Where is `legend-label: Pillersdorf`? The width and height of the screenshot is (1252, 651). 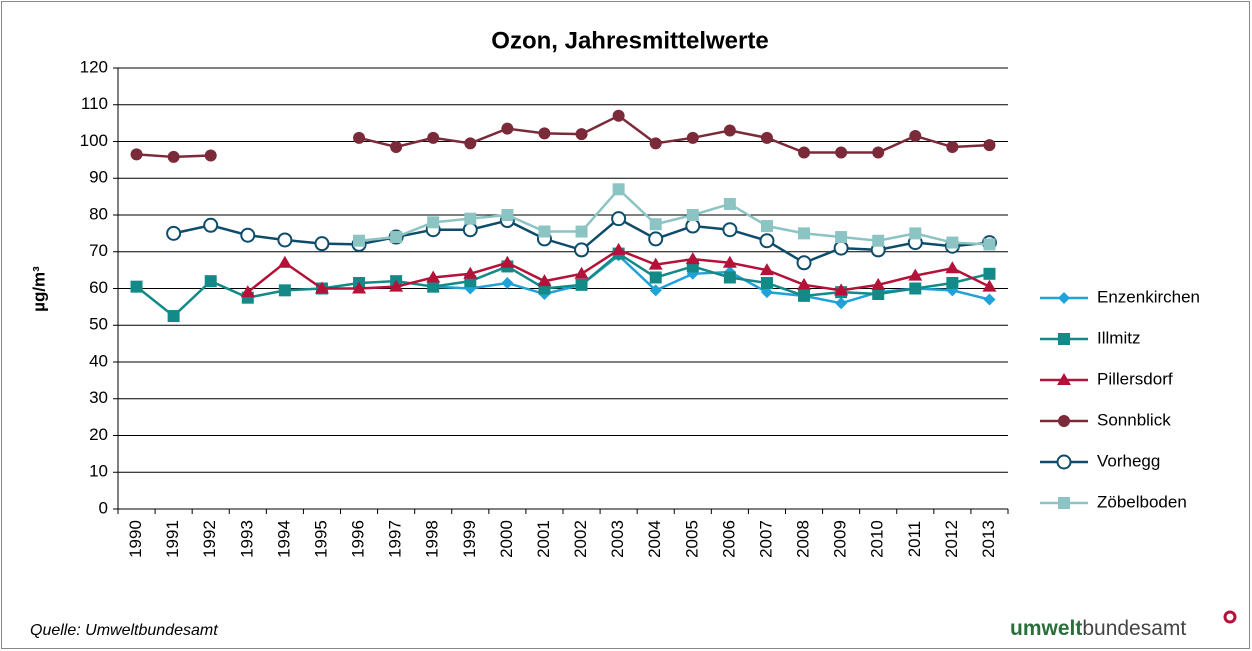 legend-label: Pillersdorf is located at coordinates (1135, 378).